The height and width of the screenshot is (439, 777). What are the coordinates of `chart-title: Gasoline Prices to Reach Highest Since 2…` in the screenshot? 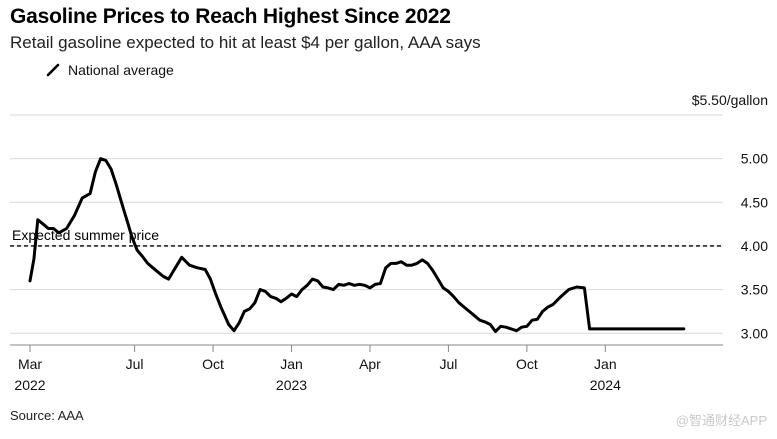 It's located at (230, 16).